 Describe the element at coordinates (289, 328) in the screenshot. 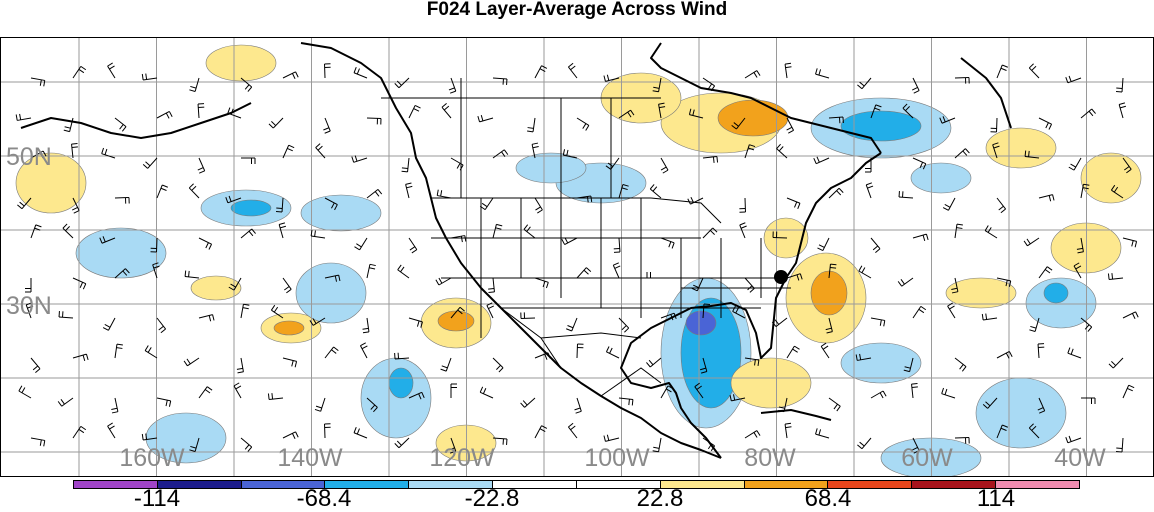

I see `anomaly-contour` at that location.